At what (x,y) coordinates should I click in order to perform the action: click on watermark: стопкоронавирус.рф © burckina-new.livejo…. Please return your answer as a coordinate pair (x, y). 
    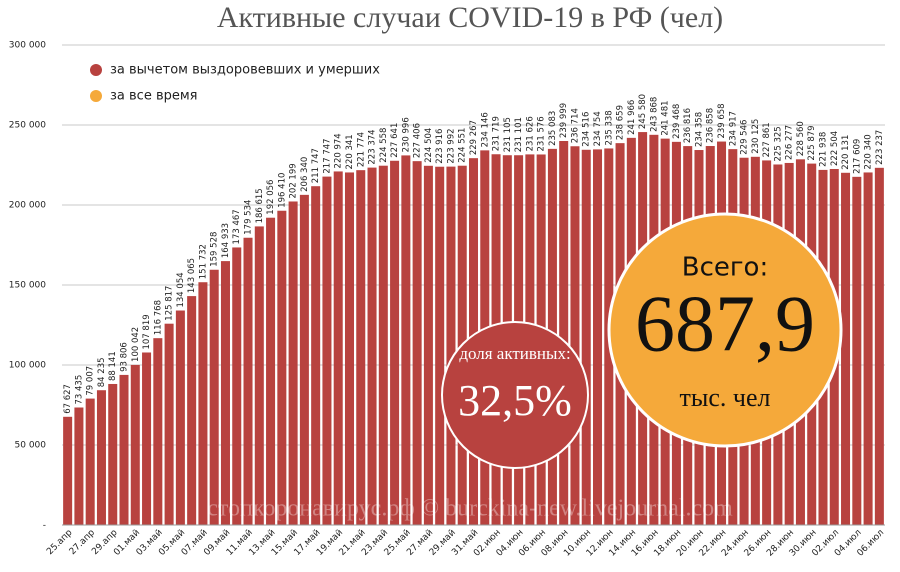
    Looking at the image, I should click on (470, 509).